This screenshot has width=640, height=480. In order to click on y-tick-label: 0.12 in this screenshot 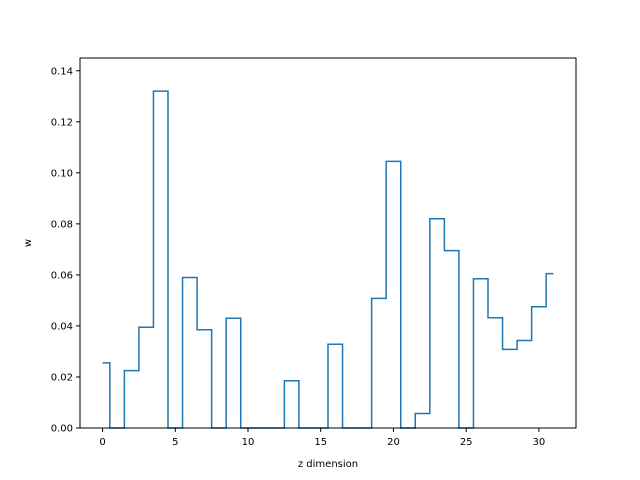, I will do `click(62, 122)`.